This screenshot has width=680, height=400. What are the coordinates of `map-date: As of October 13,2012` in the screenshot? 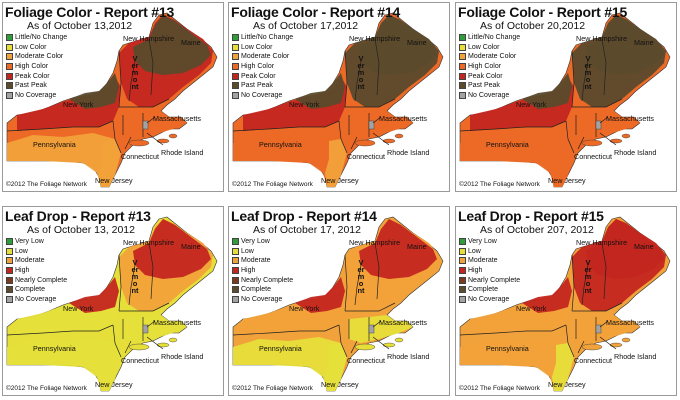 It's located at (80, 26).